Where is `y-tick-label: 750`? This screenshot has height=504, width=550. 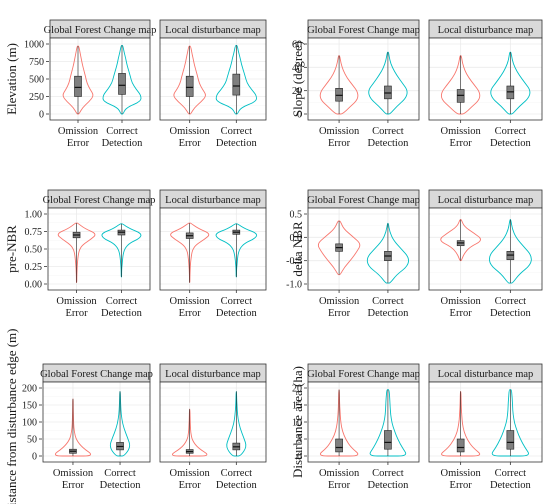
y-tick-label: 750 is located at coordinates (36, 62).